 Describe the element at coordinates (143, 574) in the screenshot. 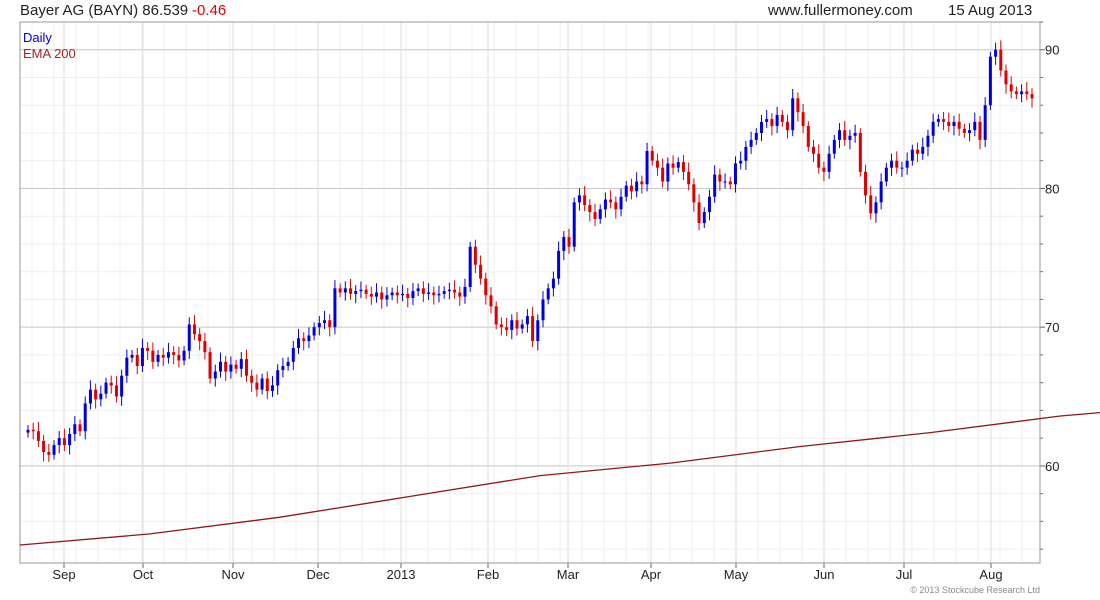

I see `x-tick-label: Oct` at that location.